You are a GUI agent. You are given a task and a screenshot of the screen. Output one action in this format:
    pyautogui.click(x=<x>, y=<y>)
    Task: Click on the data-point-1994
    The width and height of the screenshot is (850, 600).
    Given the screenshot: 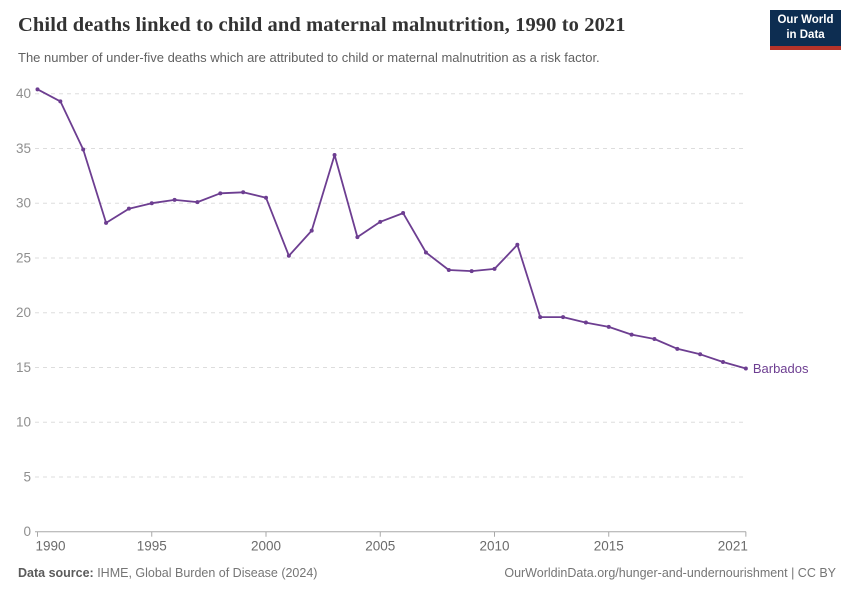 What is the action you would take?
    pyautogui.click(x=128, y=208)
    